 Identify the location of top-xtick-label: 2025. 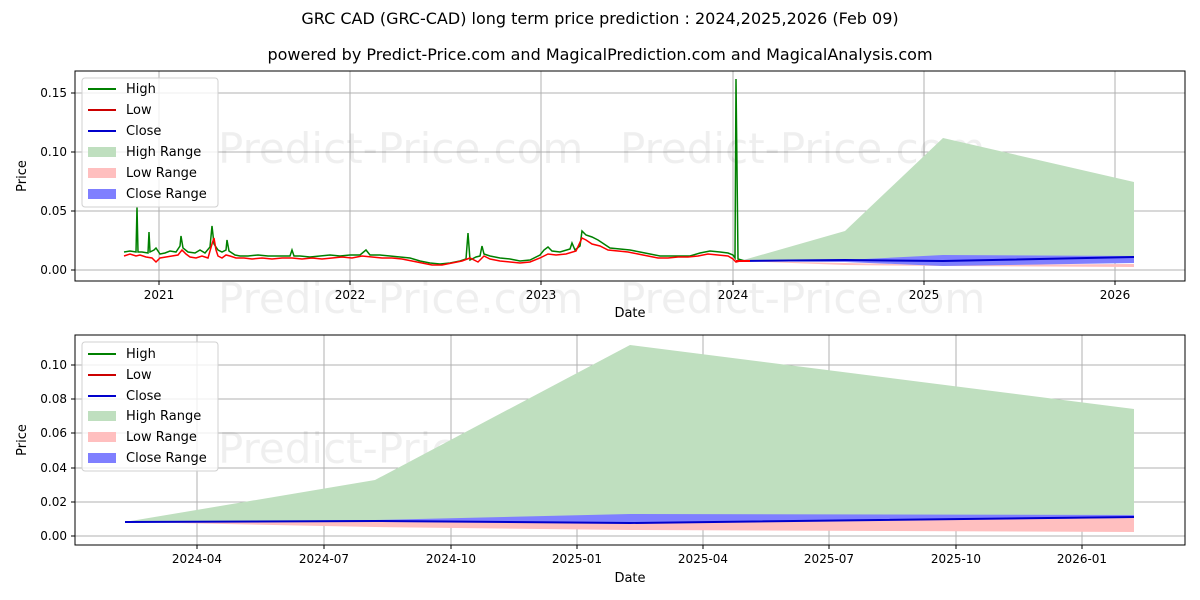
(924, 295).